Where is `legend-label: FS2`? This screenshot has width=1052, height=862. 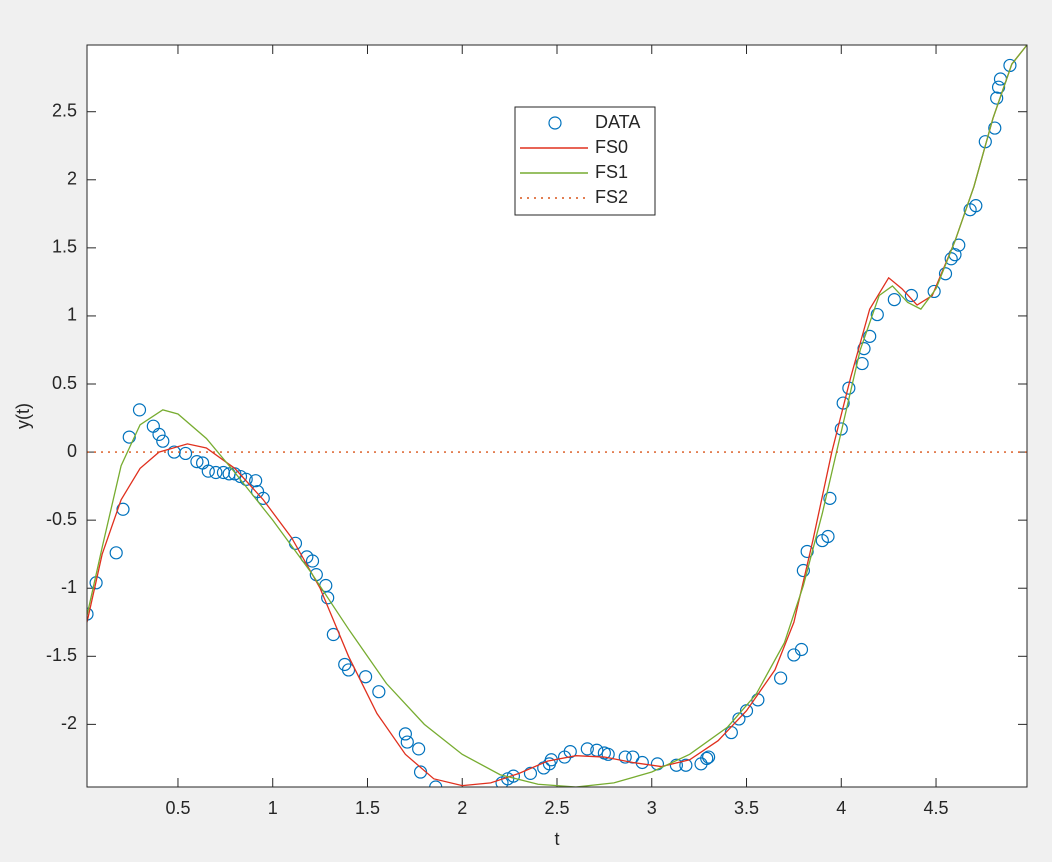 legend-label: FS2 is located at coordinates (611, 197).